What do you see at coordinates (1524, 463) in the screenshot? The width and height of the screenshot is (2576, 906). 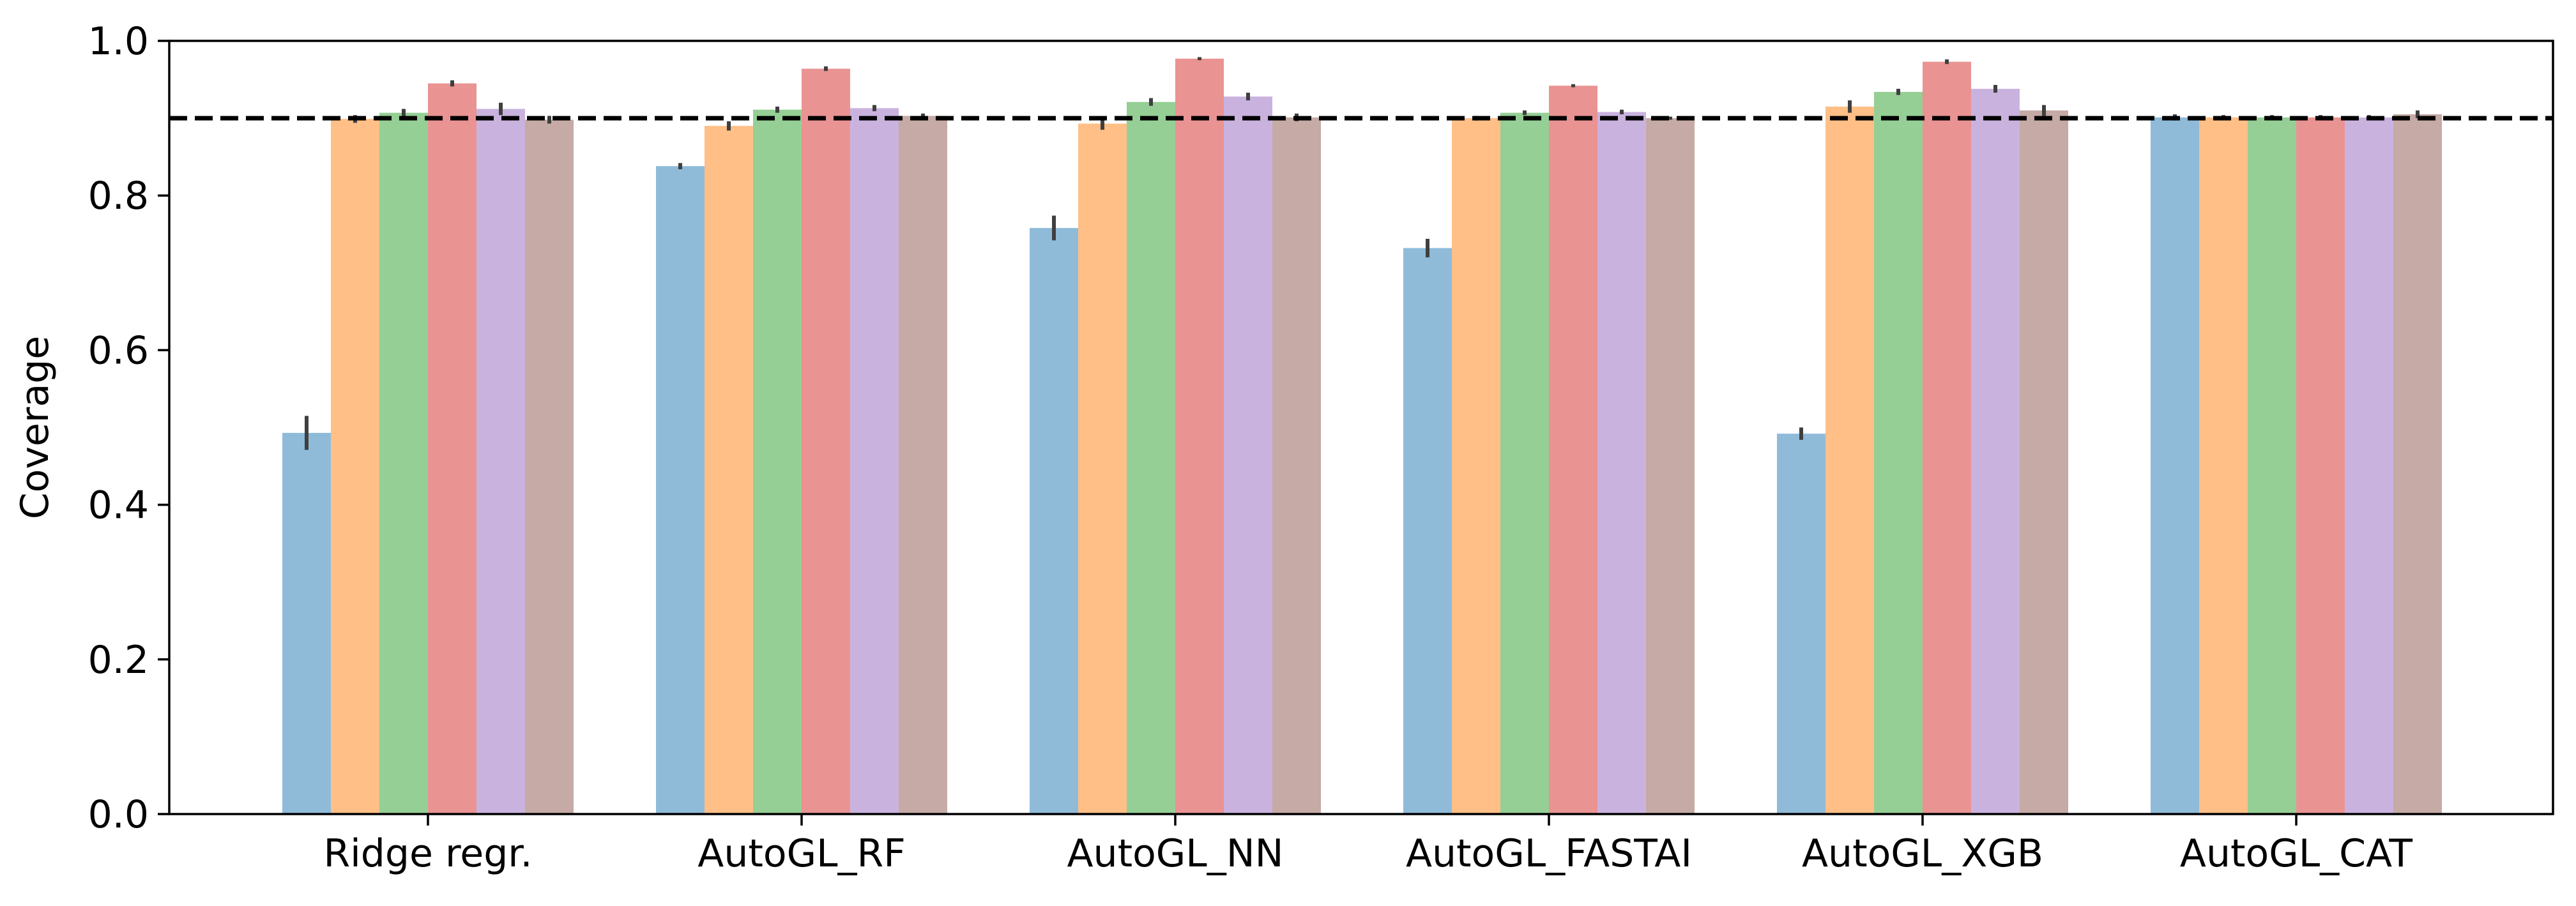 I see `bar-3-autogl-fastai` at bounding box center [1524, 463].